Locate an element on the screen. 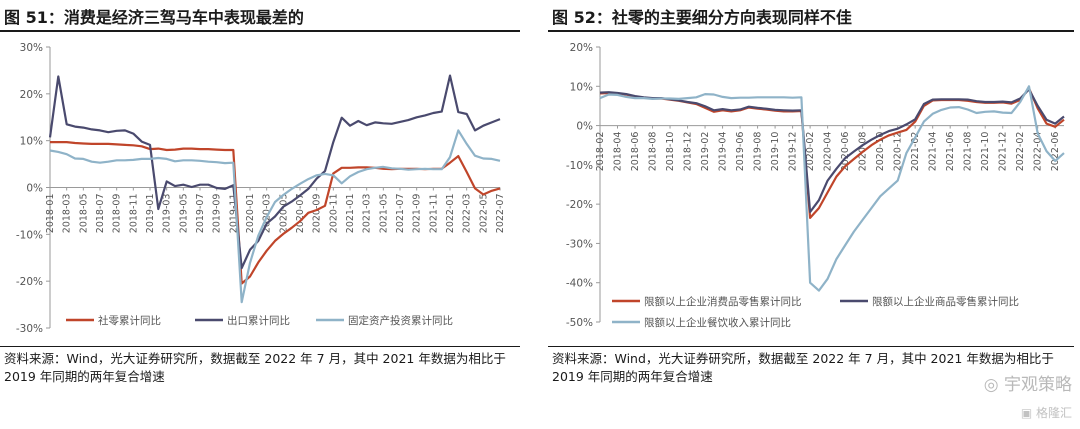 The width and height of the screenshot is (1080, 429). left-x-tick-label: 2020-03 is located at coordinates (267, 214).